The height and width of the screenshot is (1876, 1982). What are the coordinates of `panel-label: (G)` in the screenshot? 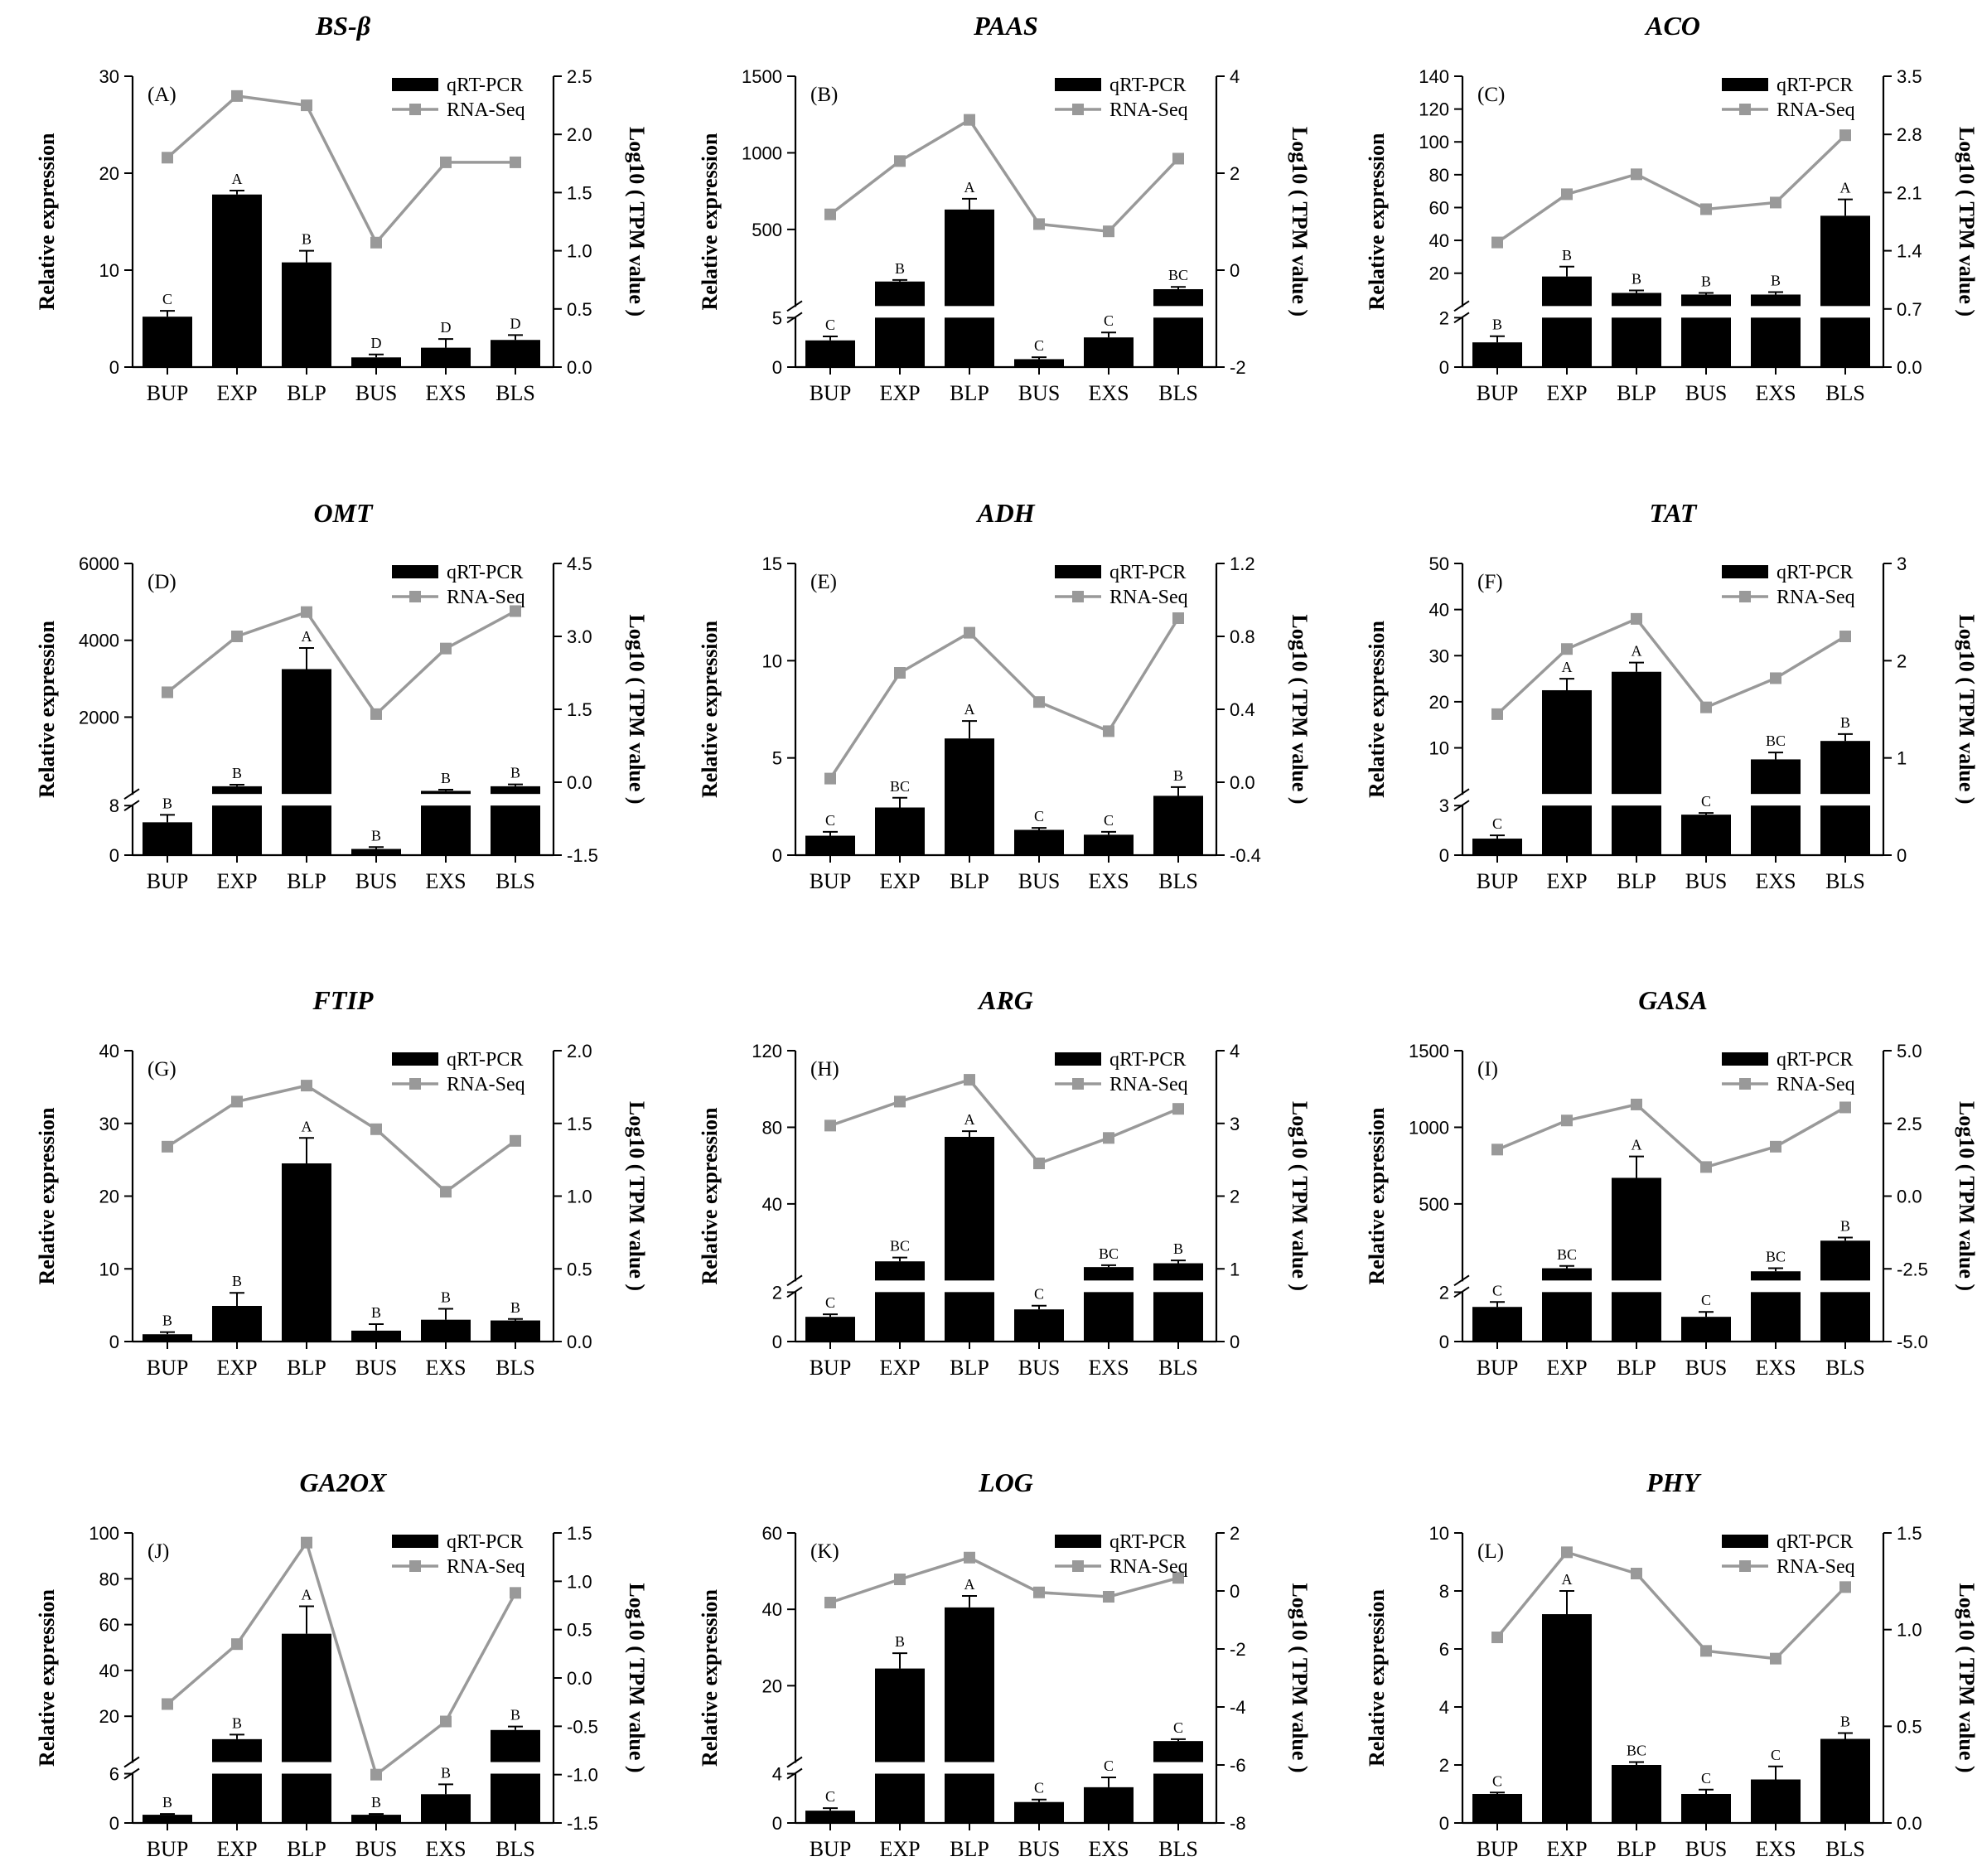 It's located at (161, 1069).